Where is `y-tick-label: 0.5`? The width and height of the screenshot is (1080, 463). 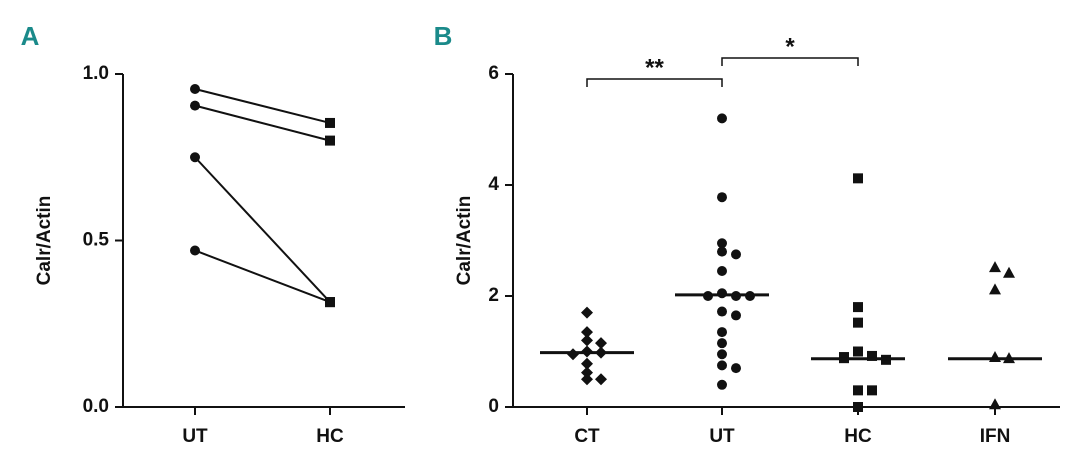
y-tick-label: 0.5 is located at coordinates (96, 240).